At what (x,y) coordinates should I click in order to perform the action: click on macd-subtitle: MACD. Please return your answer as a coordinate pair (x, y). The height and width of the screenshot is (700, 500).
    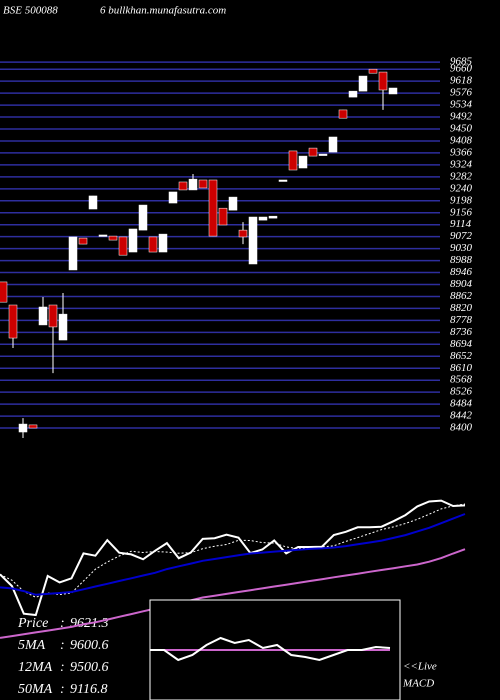
    Looking at the image, I should click on (418, 684).